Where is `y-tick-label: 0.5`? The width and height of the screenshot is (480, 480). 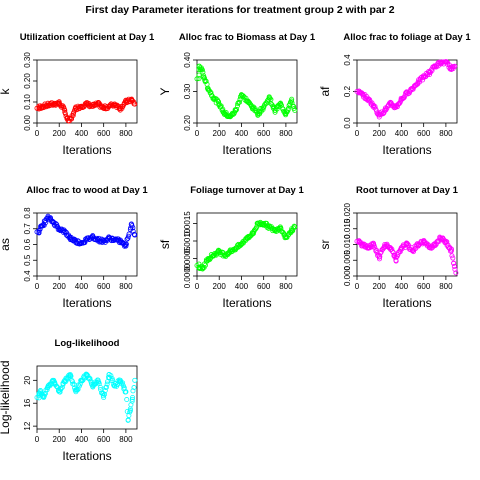 y-tick-label: 0.5 is located at coordinates (27, 260).